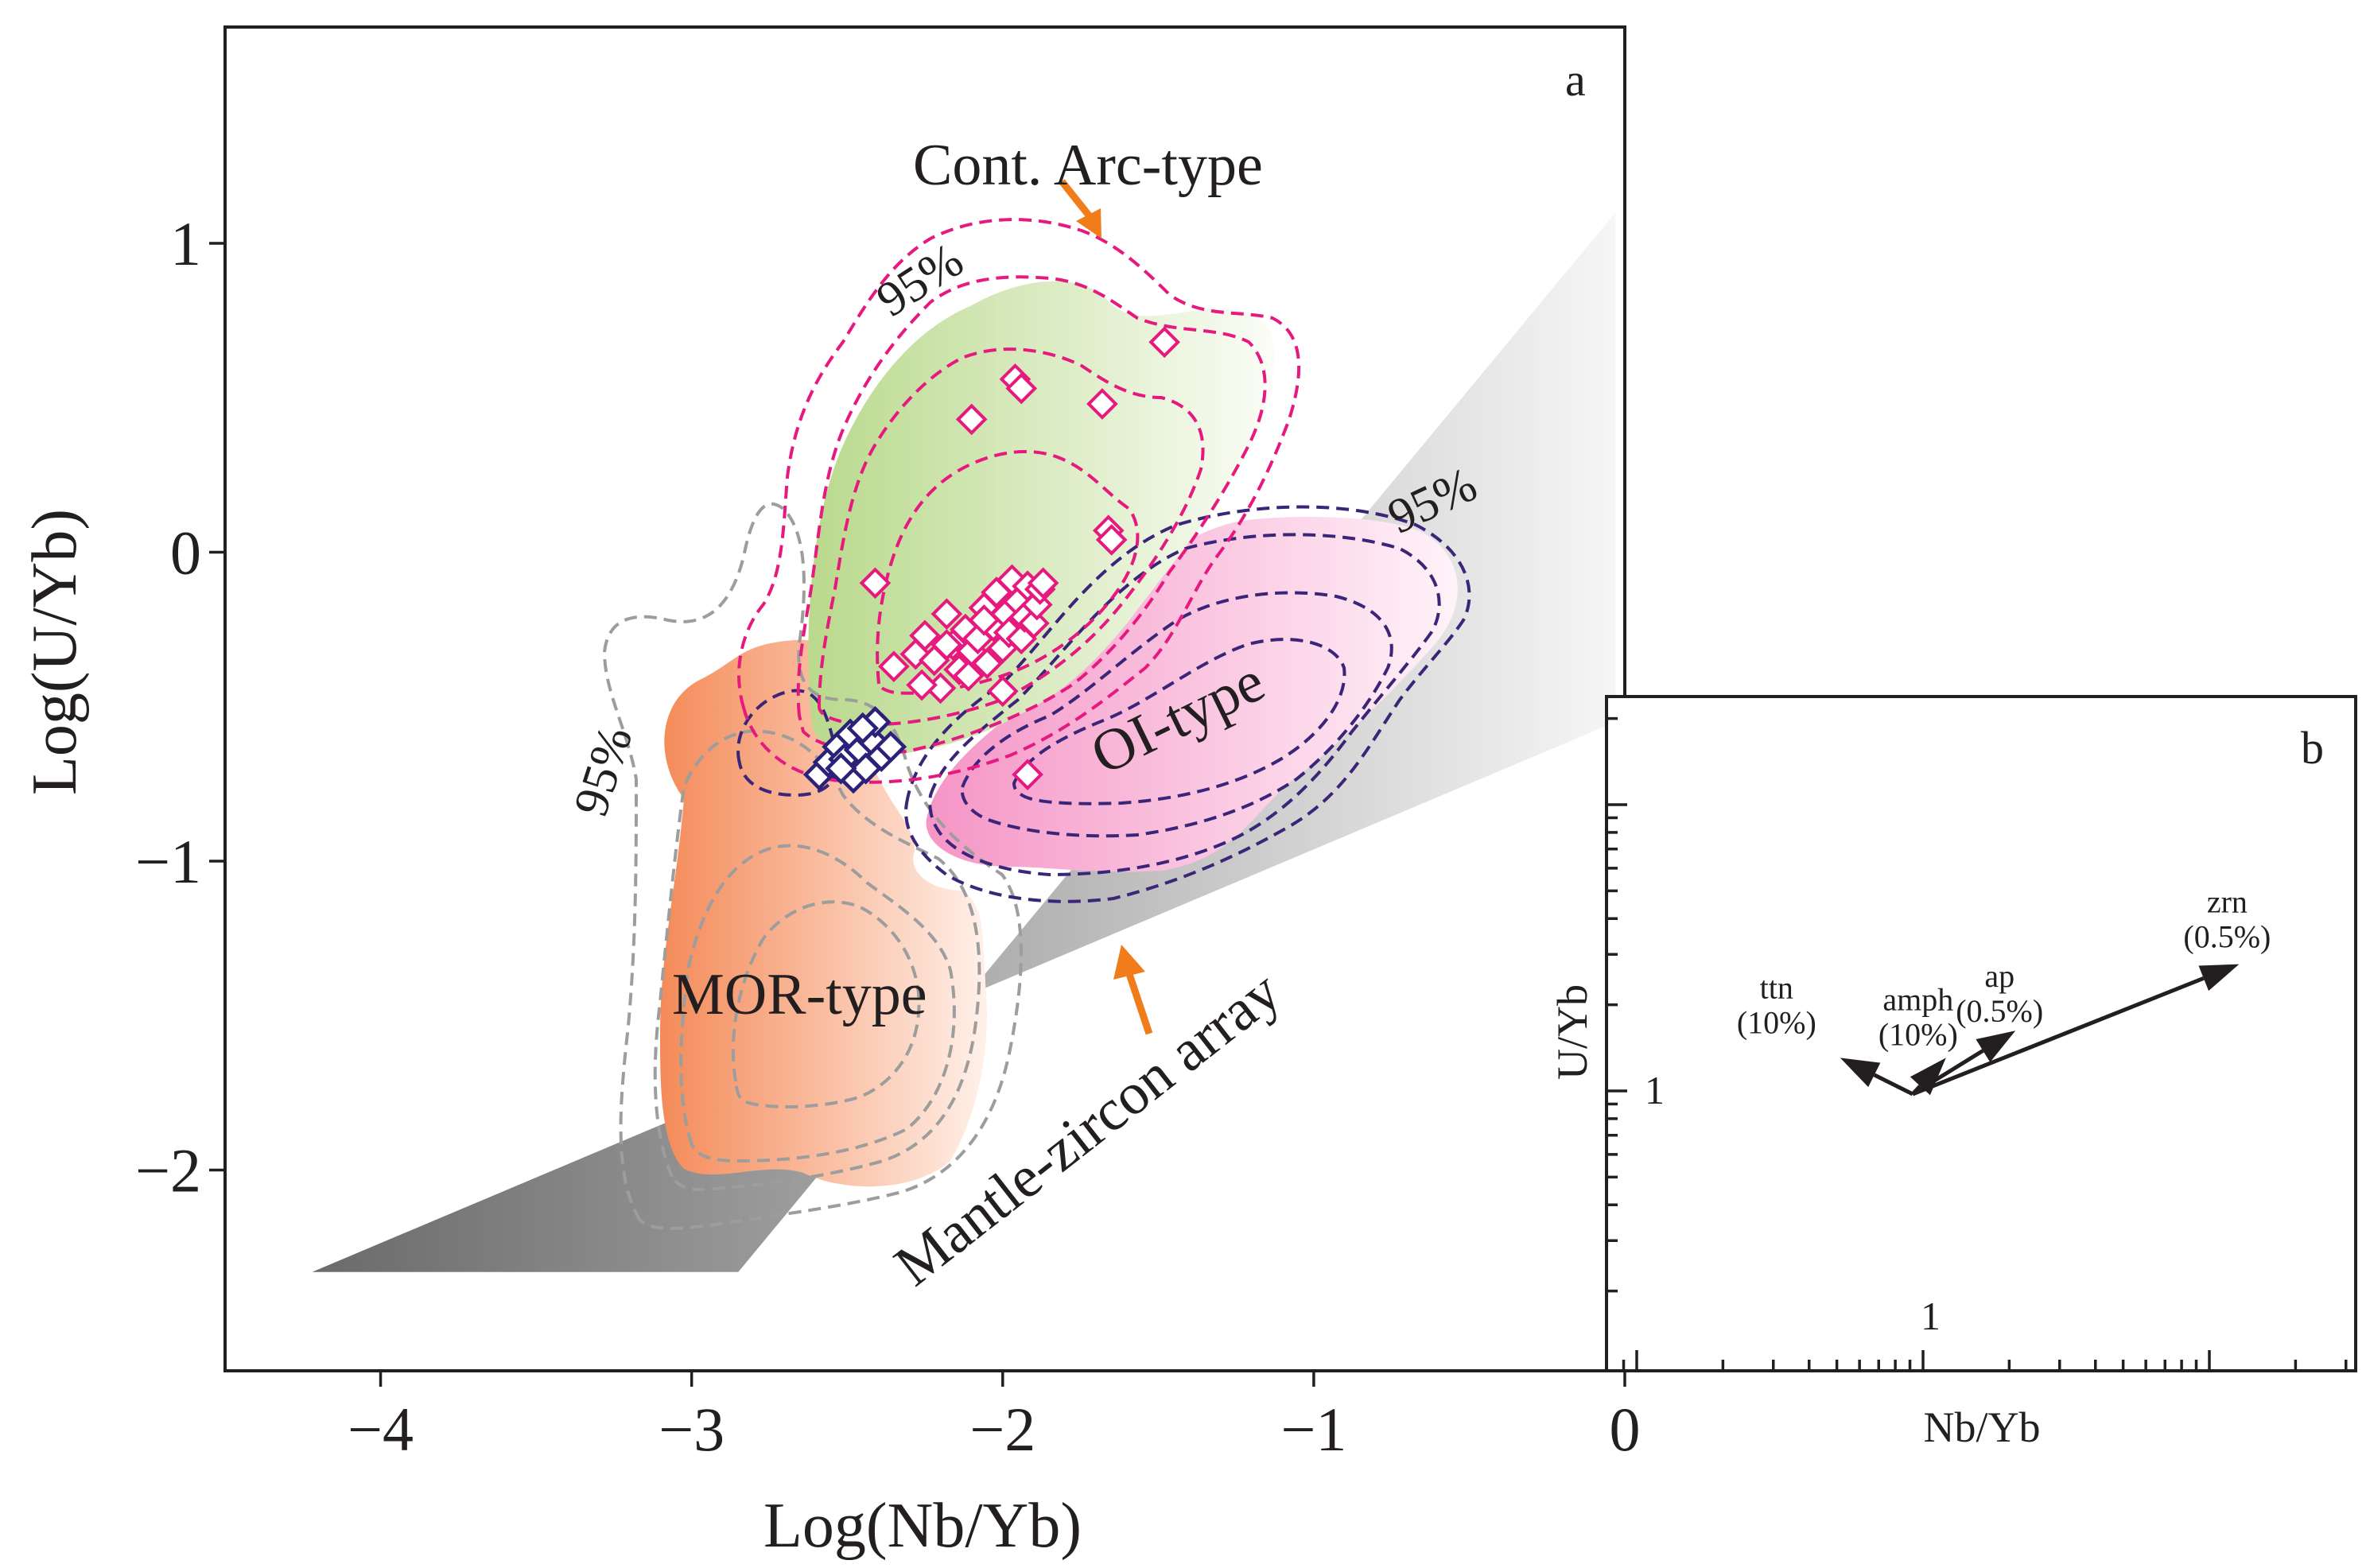  What do you see at coordinates (1928, 1077) in the screenshot?
I see `amph-vector-arrowhead` at bounding box center [1928, 1077].